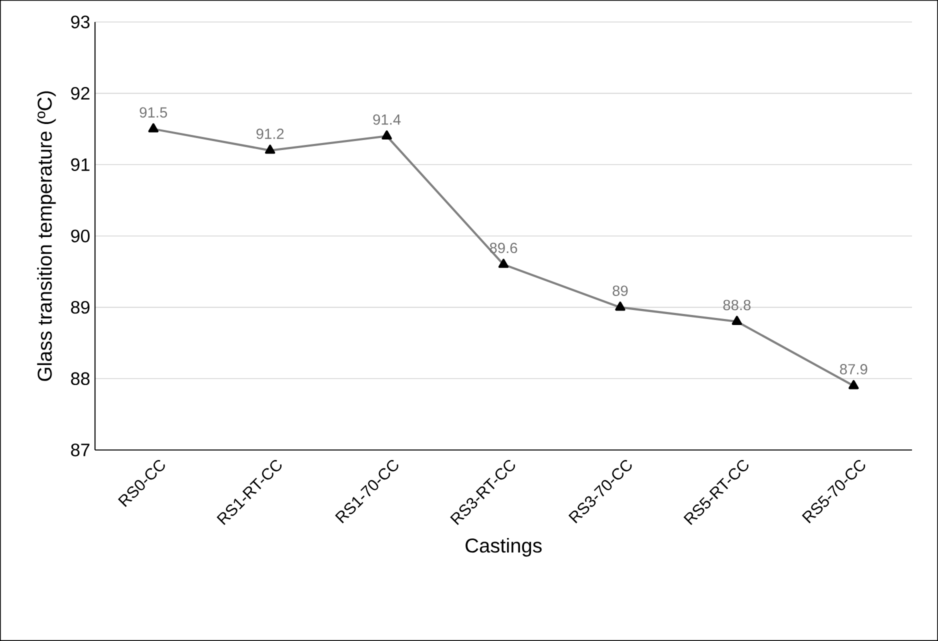 The height and width of the screenshot is (641, 938). What do you see at coordinates (80, 450) in the screenshot?
I see `y-tick-label: 87` at bounding box center [80, 450].